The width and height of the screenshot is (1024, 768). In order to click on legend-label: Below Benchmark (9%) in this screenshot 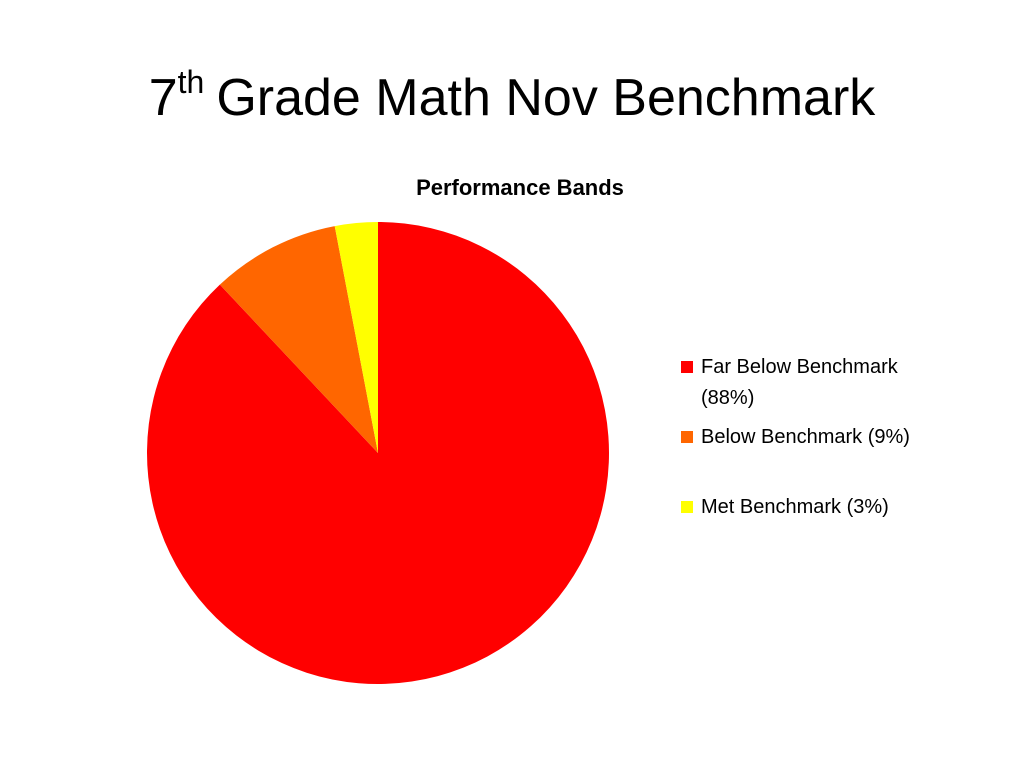, I will do `click(805, 437)`.